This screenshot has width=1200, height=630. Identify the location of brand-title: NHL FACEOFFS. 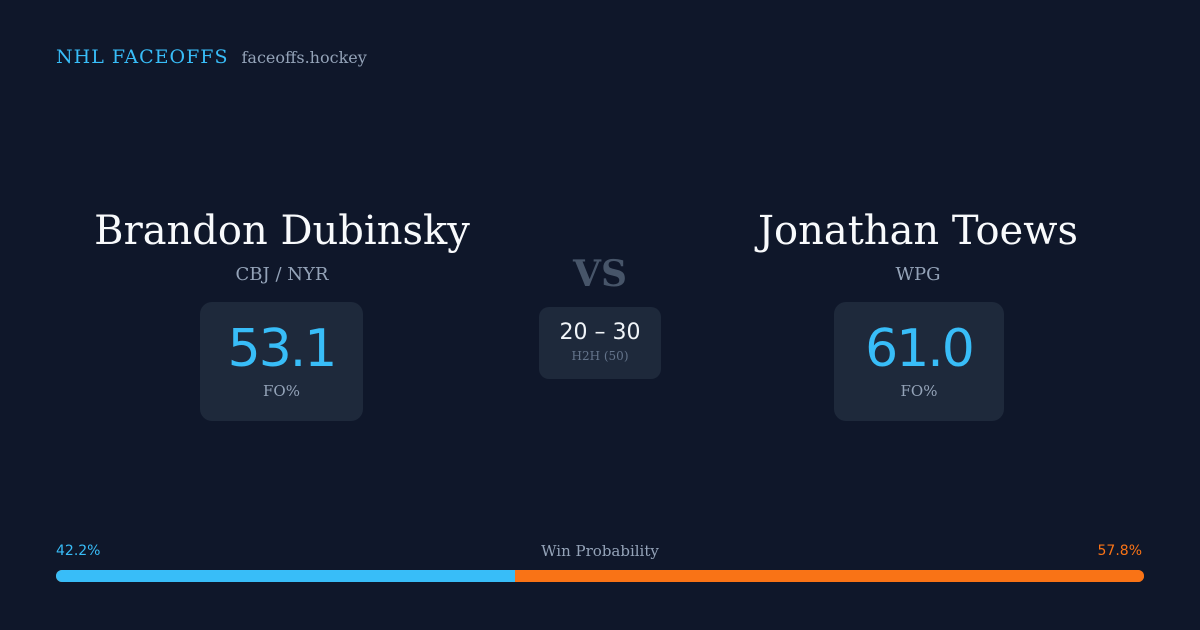
(142, 57).